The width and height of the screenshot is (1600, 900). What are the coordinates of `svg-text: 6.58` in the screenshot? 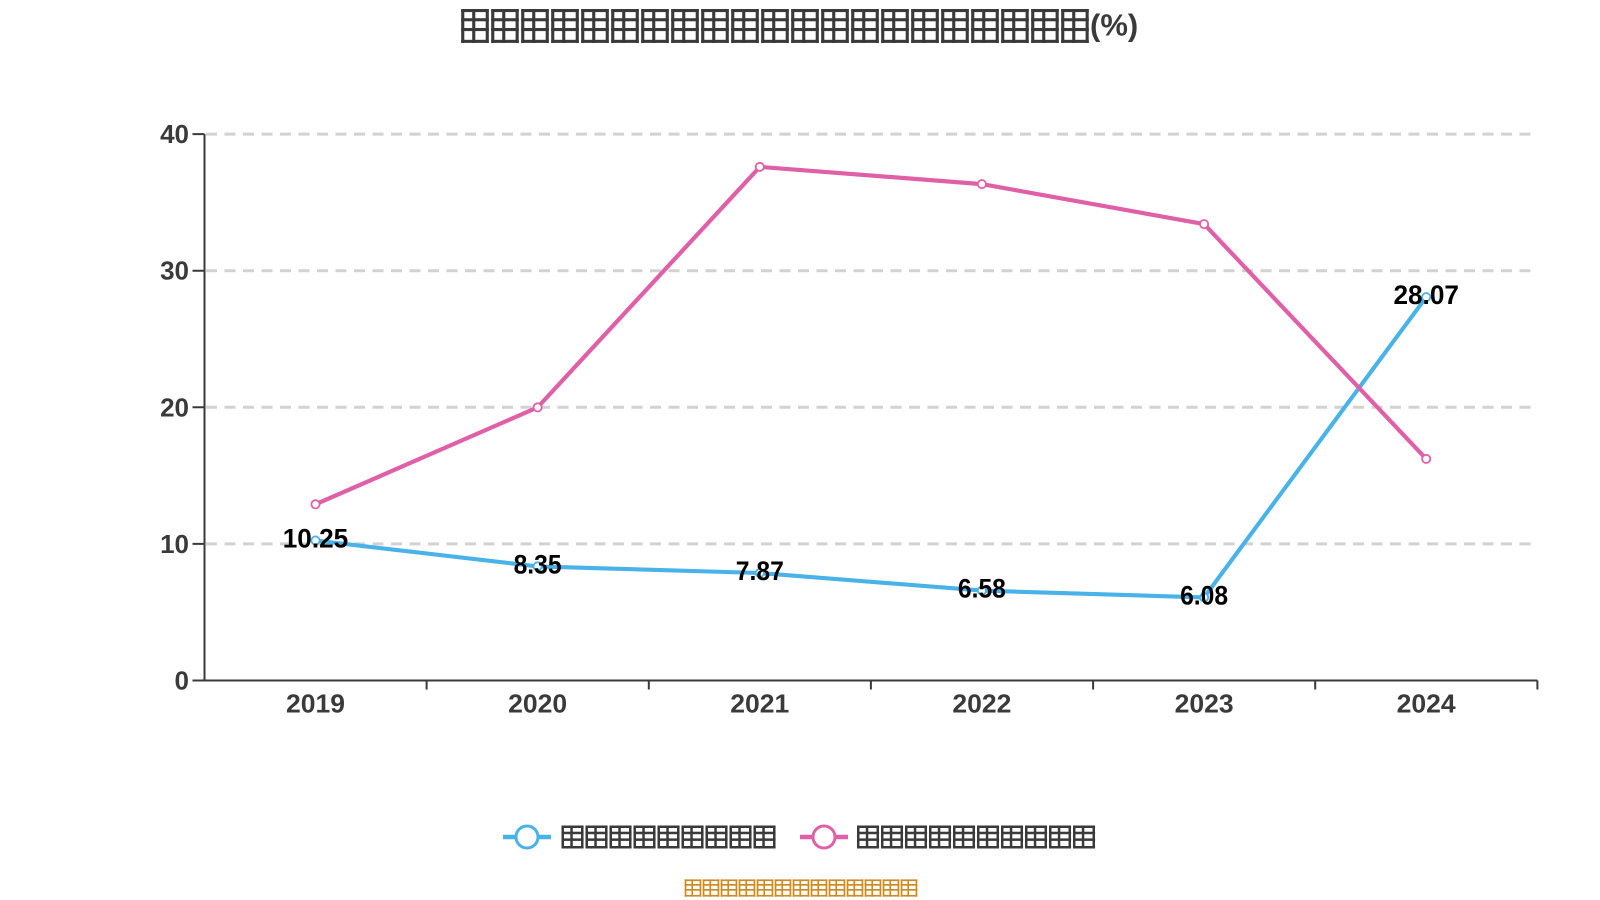 It's located at (982, 589).